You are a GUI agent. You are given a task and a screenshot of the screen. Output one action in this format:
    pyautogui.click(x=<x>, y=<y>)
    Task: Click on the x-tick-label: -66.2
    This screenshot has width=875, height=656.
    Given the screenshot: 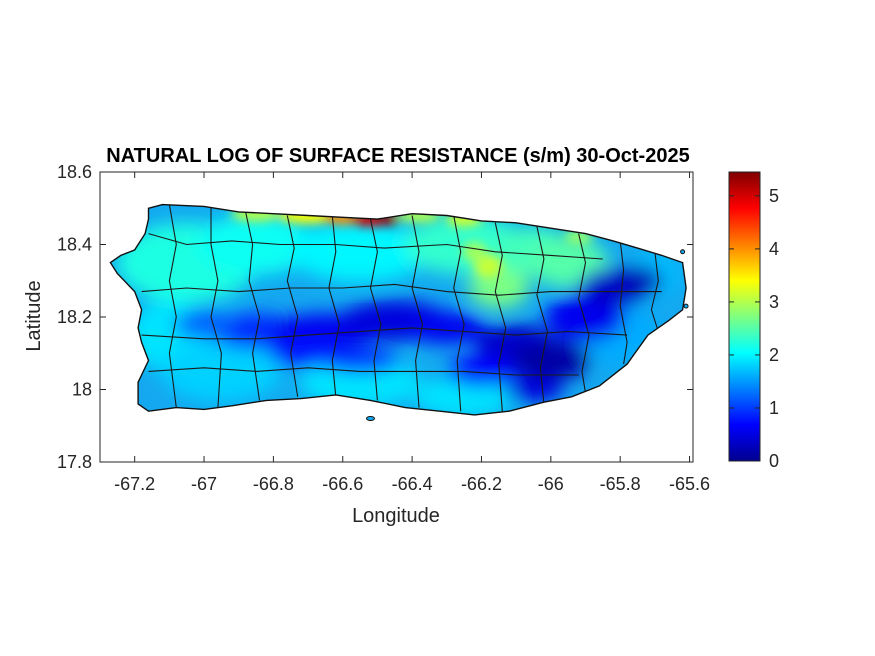 What is the action you would take?
    pyautogui.click(x=481, y=484)
    